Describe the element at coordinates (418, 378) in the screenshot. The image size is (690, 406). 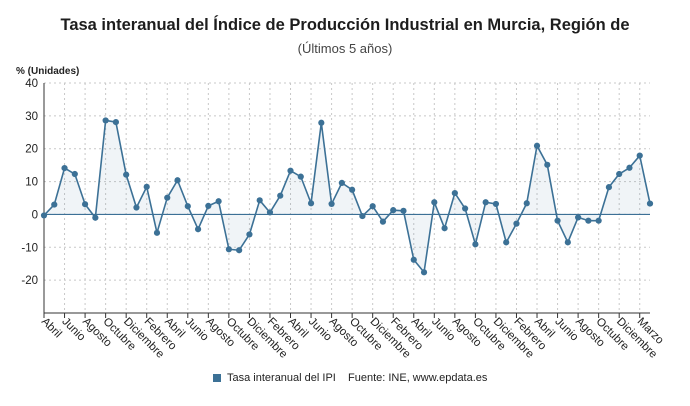
I see `source-note: Fuente: INE, www.epdata.es` at that location.